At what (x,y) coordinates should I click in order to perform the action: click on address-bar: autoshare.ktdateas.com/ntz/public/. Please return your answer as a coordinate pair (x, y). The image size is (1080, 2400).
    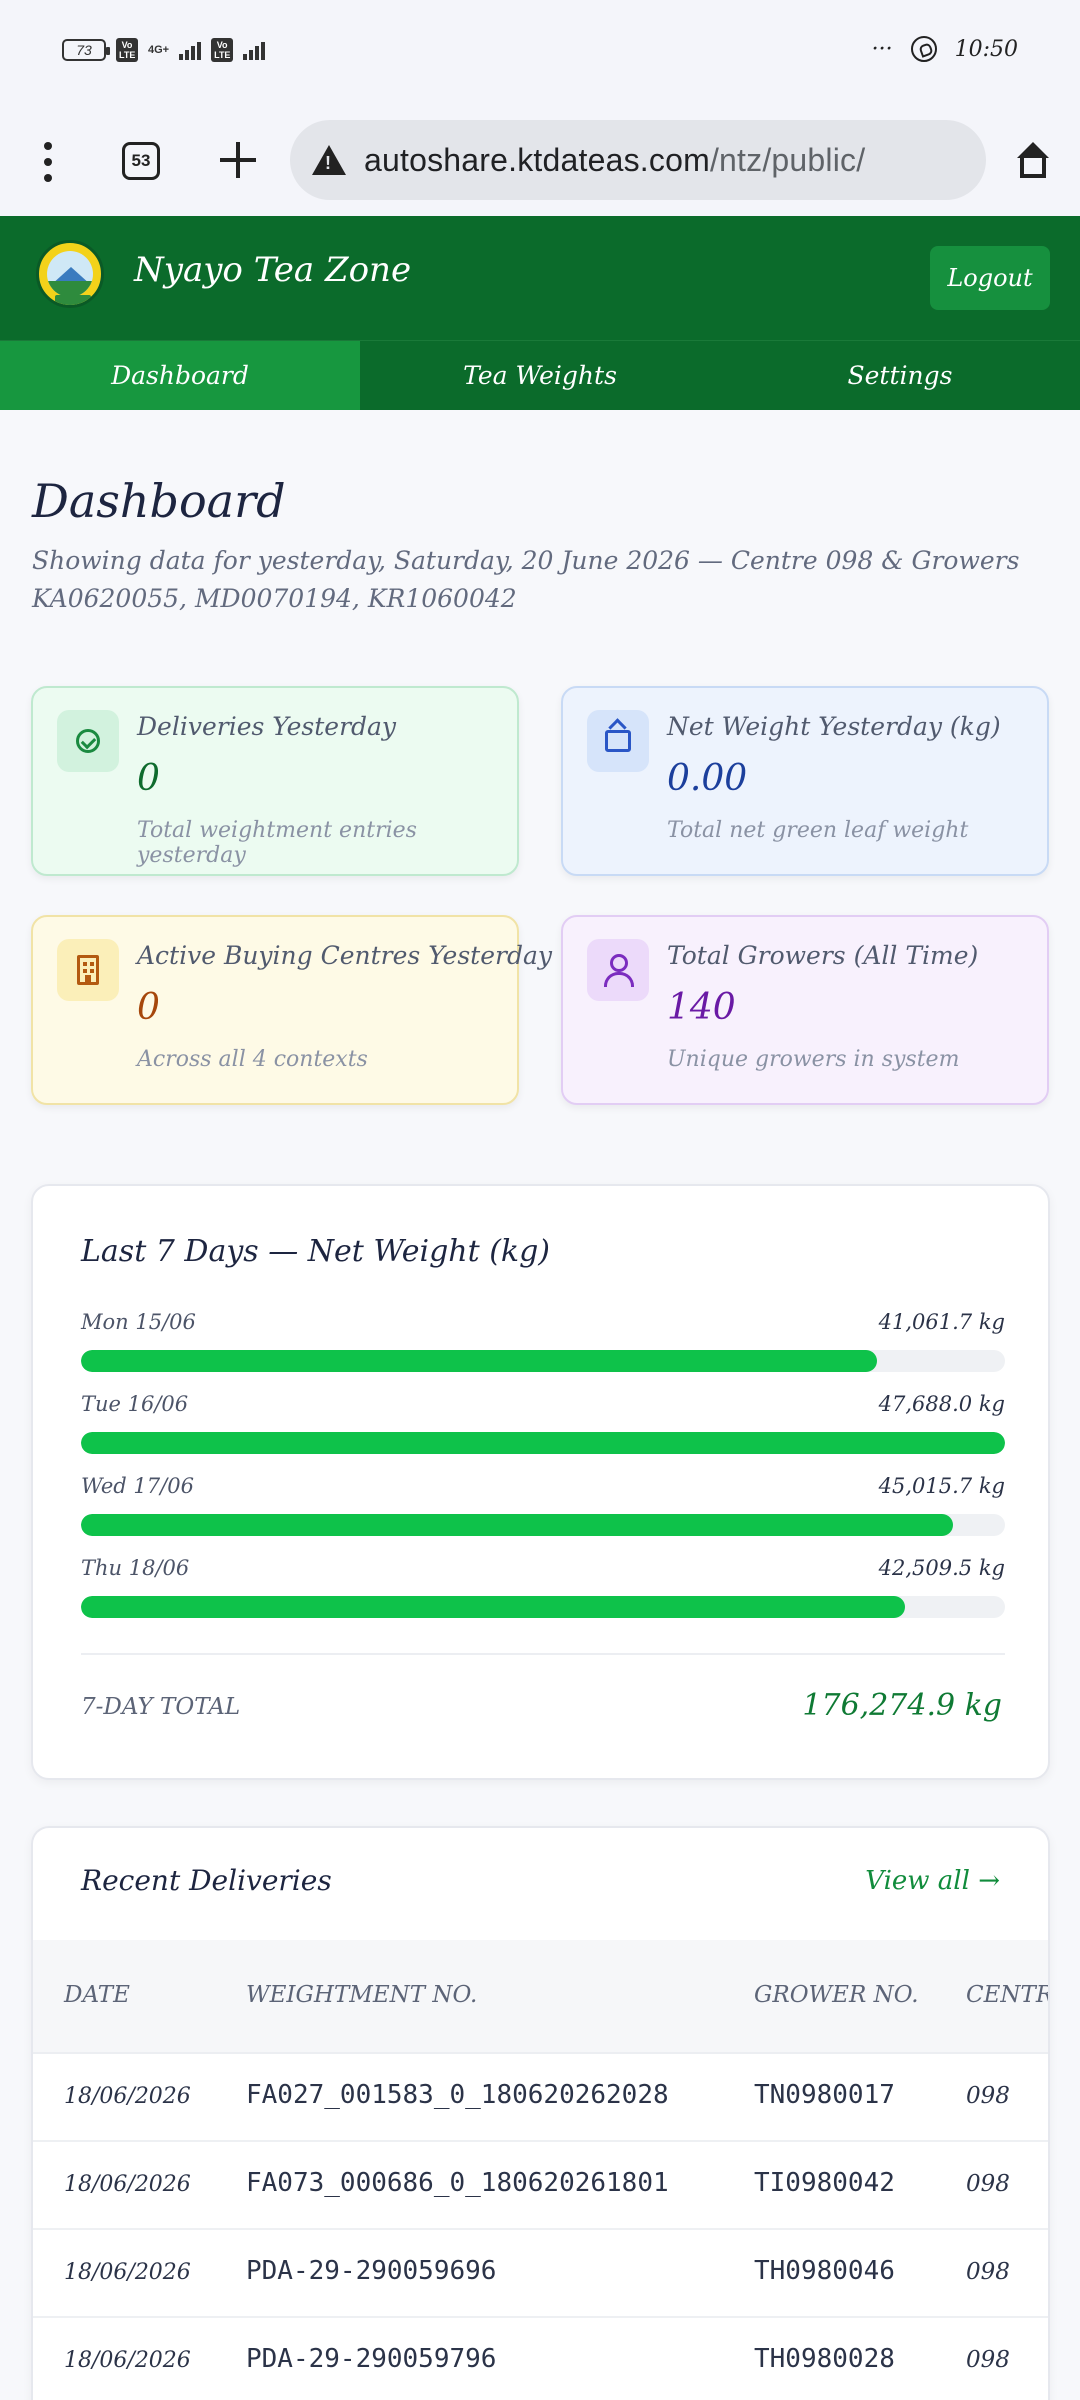
    Looking at the image, I should click on (638, 160).